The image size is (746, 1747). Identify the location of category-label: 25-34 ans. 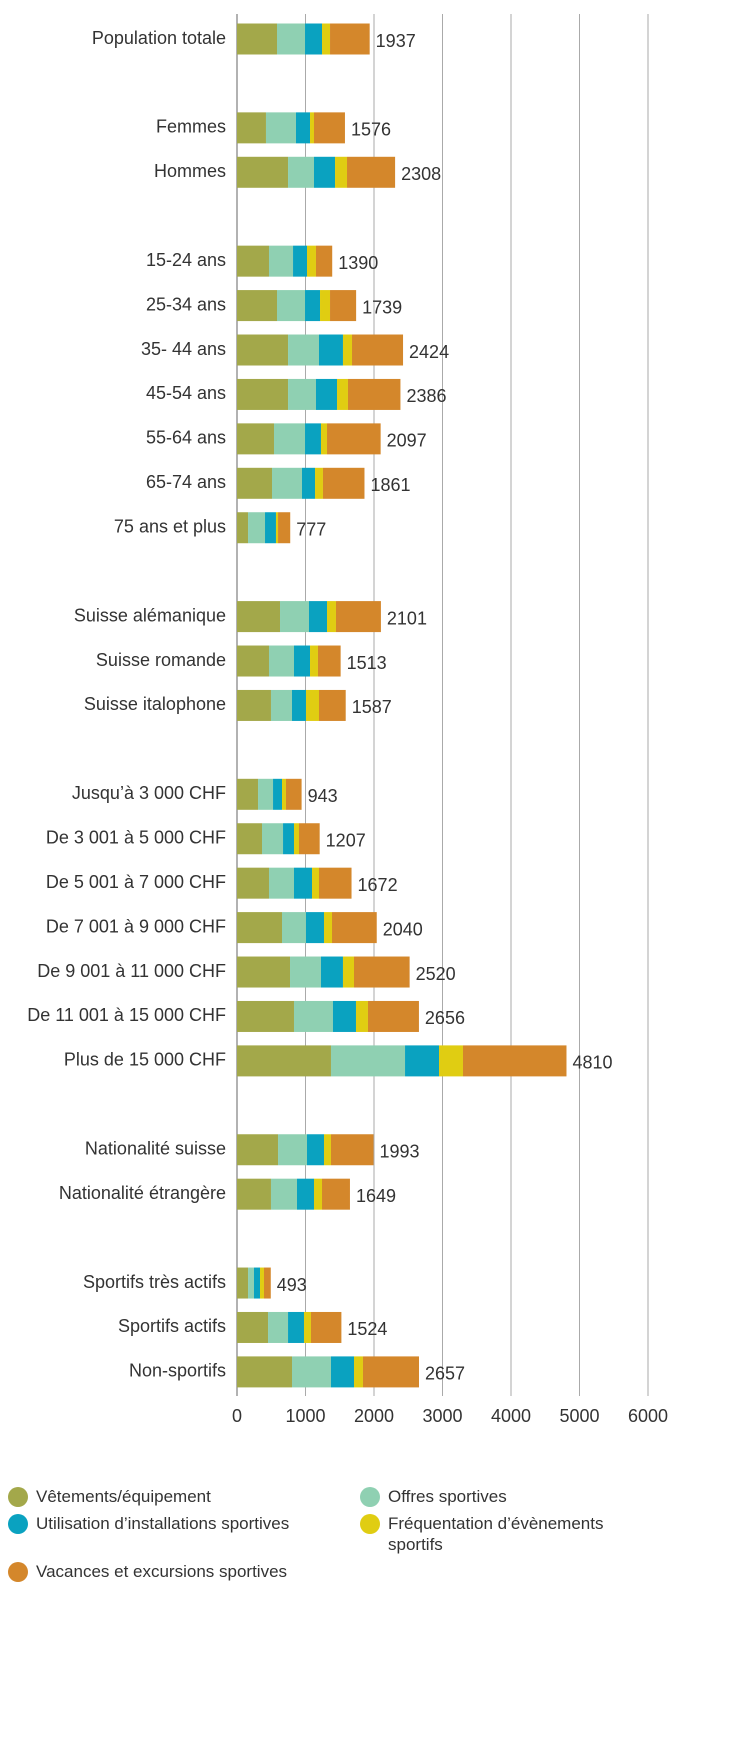
(186, 304).